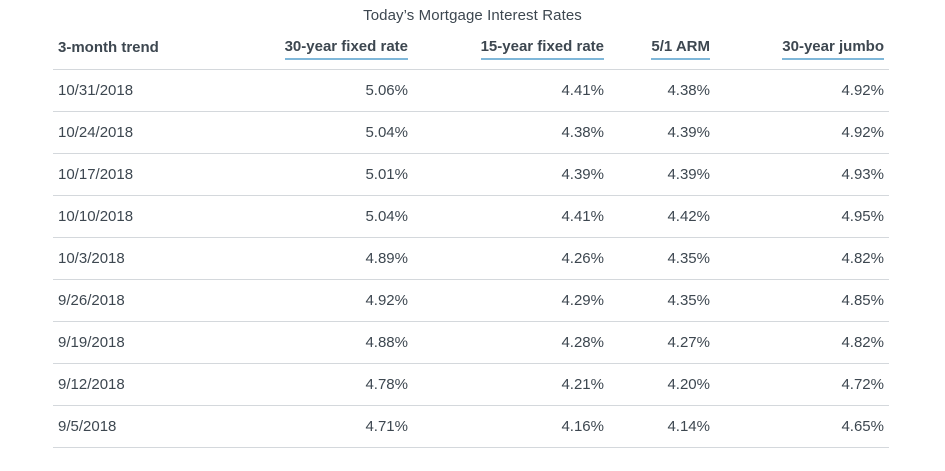 The image size is (945, 471). I want to click on date-cell: 9/26/2018, so click(133, 300).